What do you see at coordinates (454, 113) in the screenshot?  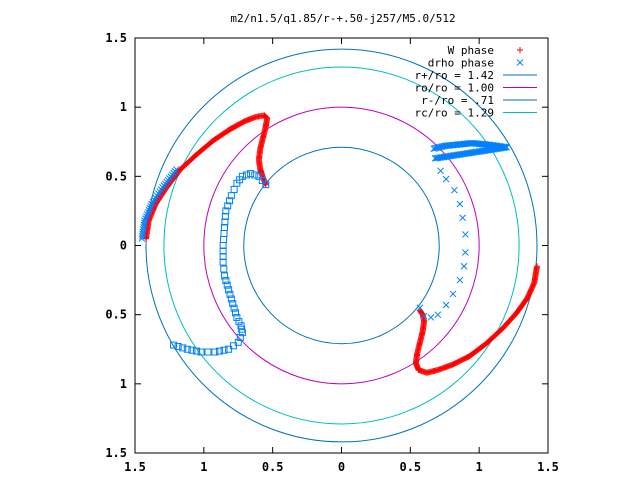 I see `legend-label: rc/ro = 1.29` at bounding box center [454, 113].